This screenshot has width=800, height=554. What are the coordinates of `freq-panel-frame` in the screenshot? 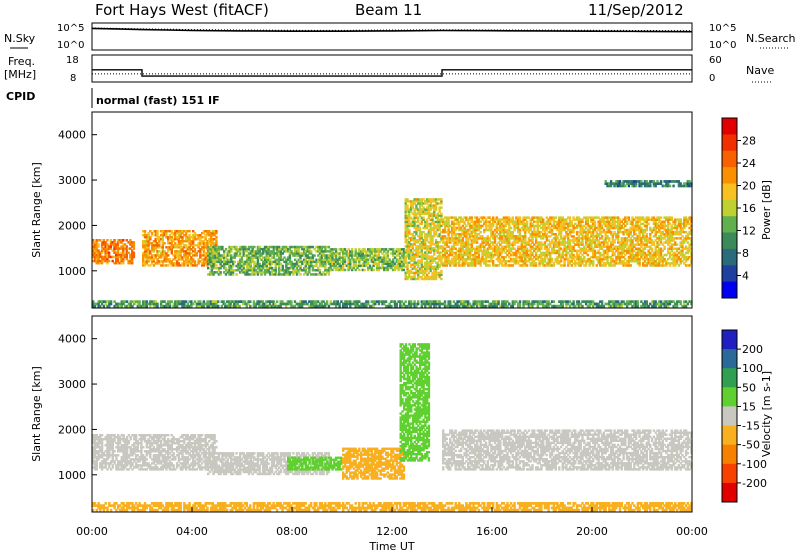 It's located at (392, 68).